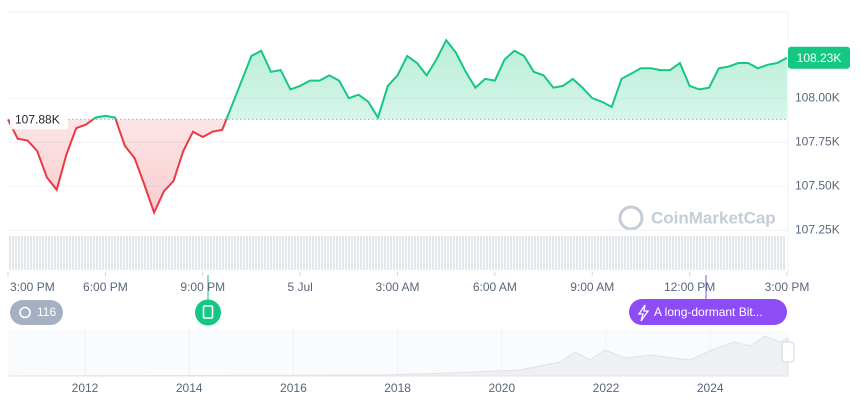 Image resolution: width=860 pixels, height=406 pixels. I want to click on news-badge, so click(708, 312).